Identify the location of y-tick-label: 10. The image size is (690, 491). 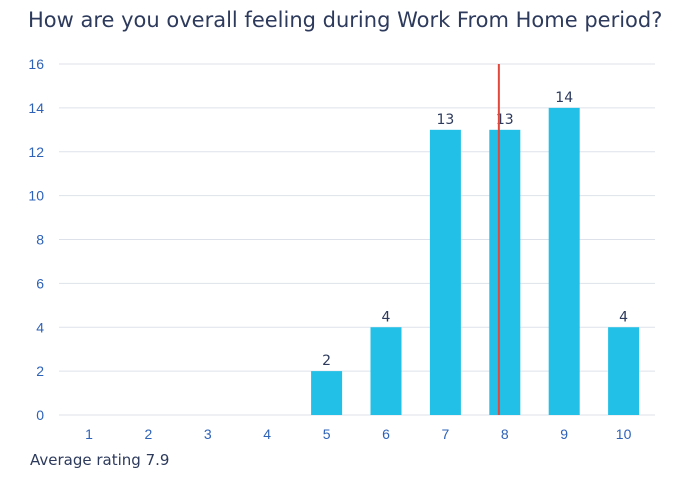
(36, 196).